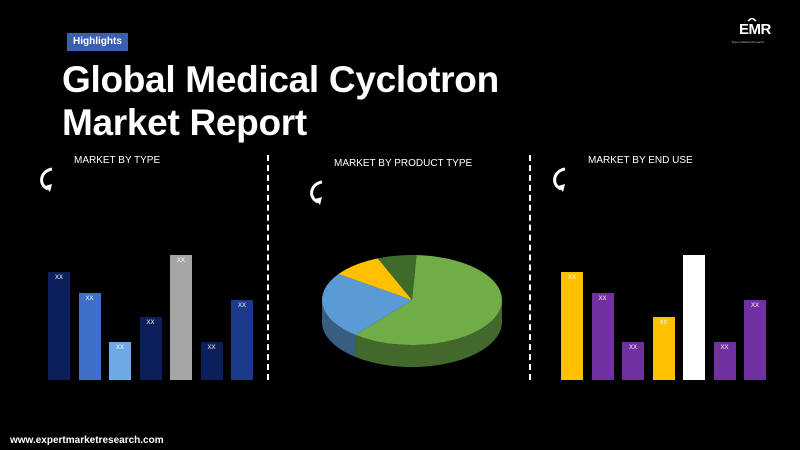 The width and height of the screenshot is (800, 450). I want to click on highlights-badge: Highlights, so click(97, 42).